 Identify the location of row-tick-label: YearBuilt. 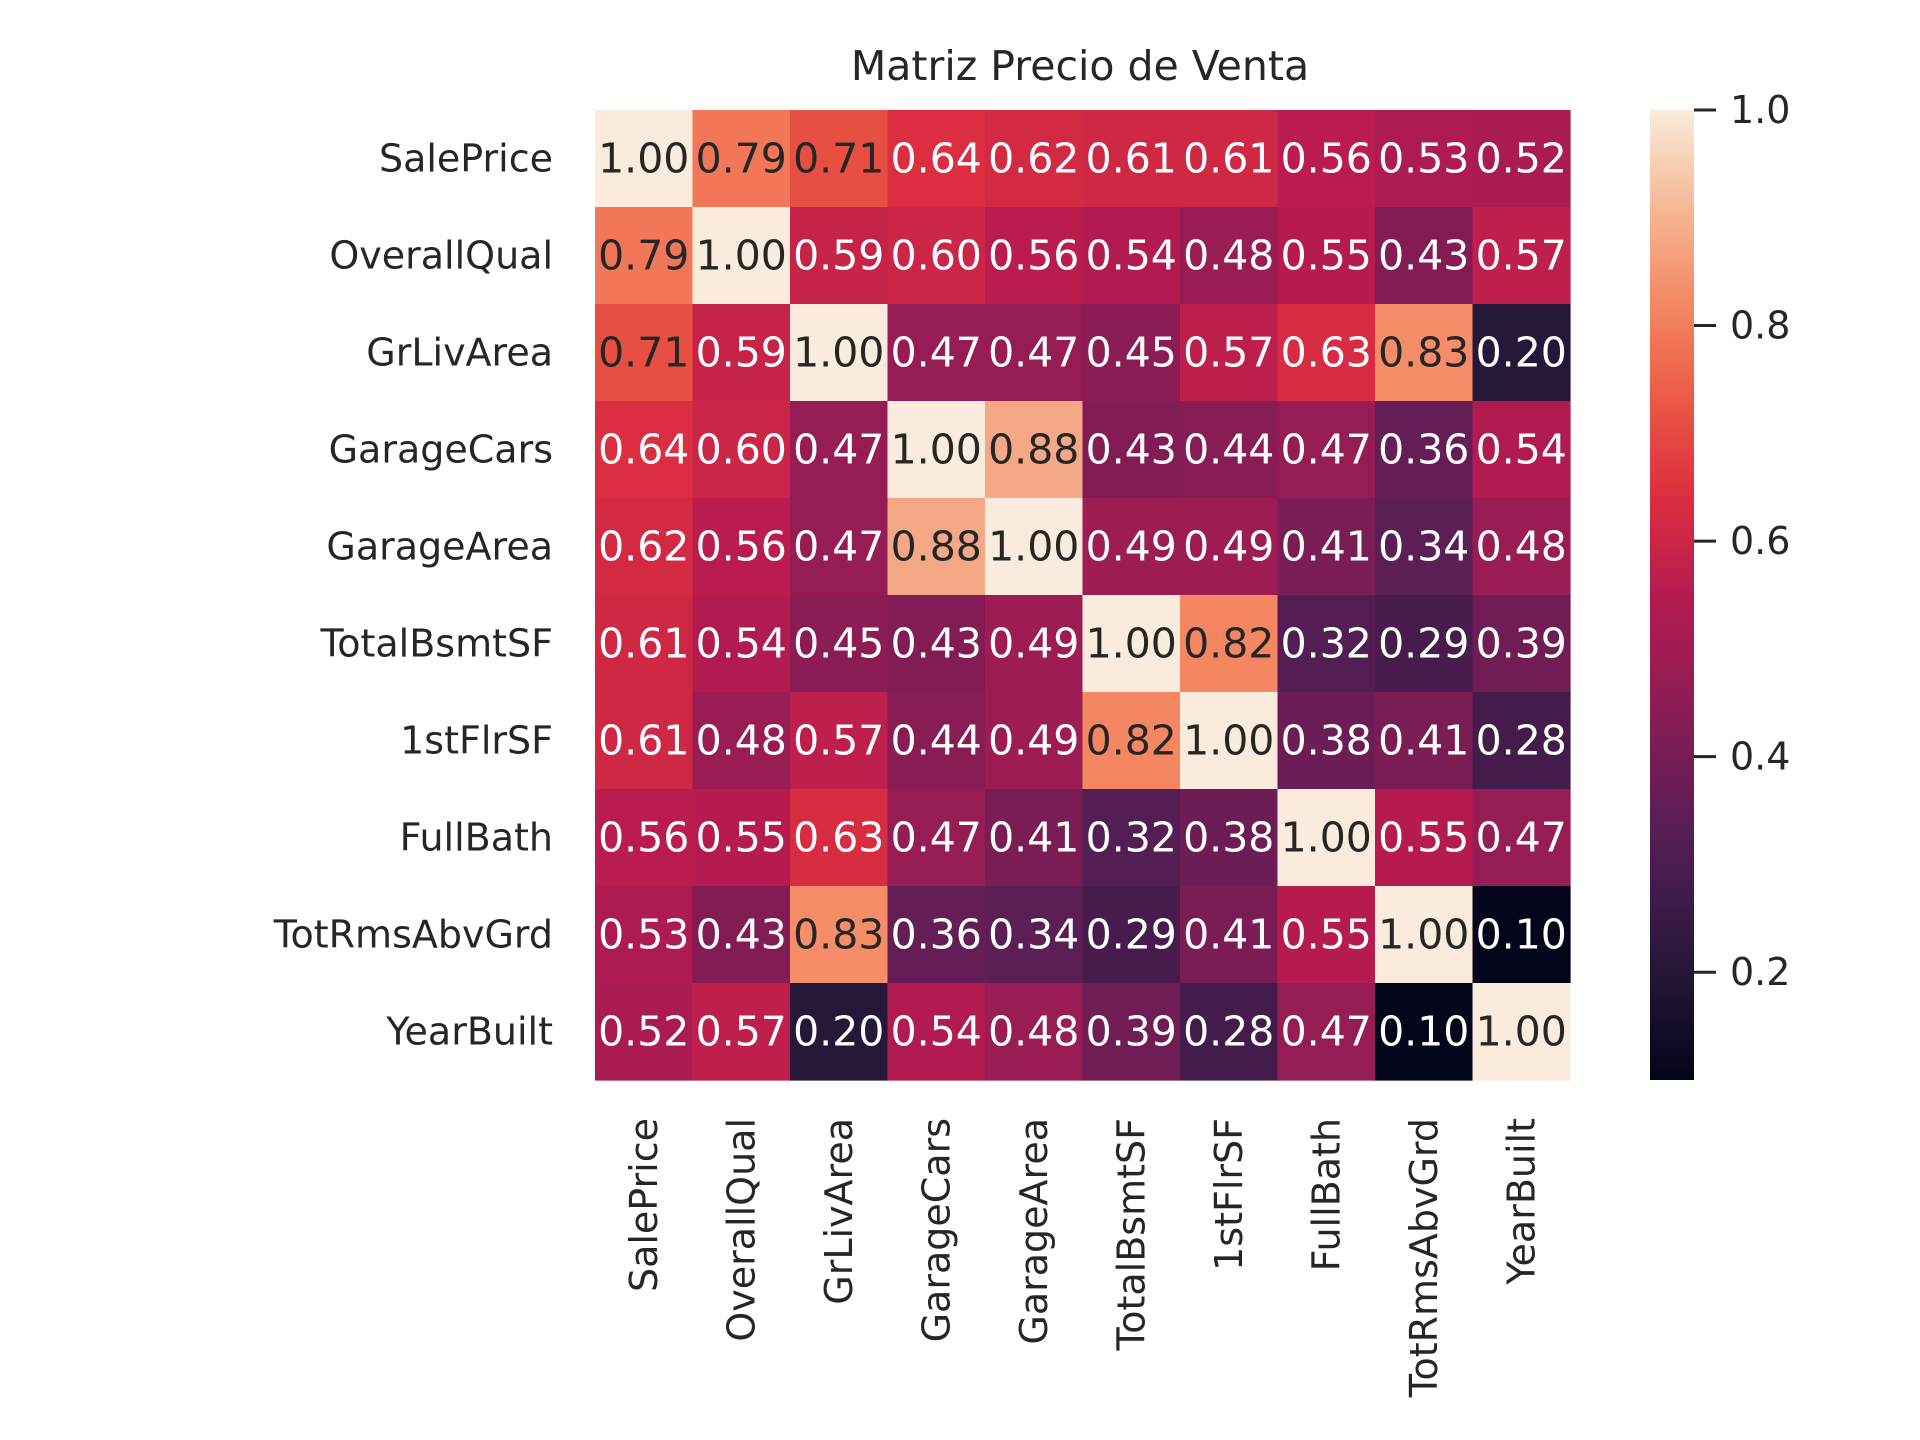
(469, 1032).